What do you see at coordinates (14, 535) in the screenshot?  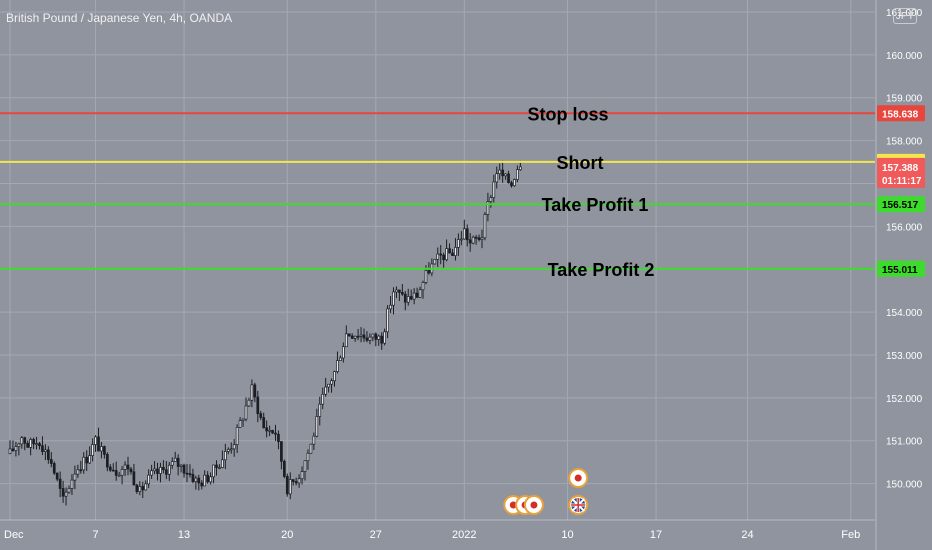 I see `x-tick-label: Dec` at bounding box center [14, 535].